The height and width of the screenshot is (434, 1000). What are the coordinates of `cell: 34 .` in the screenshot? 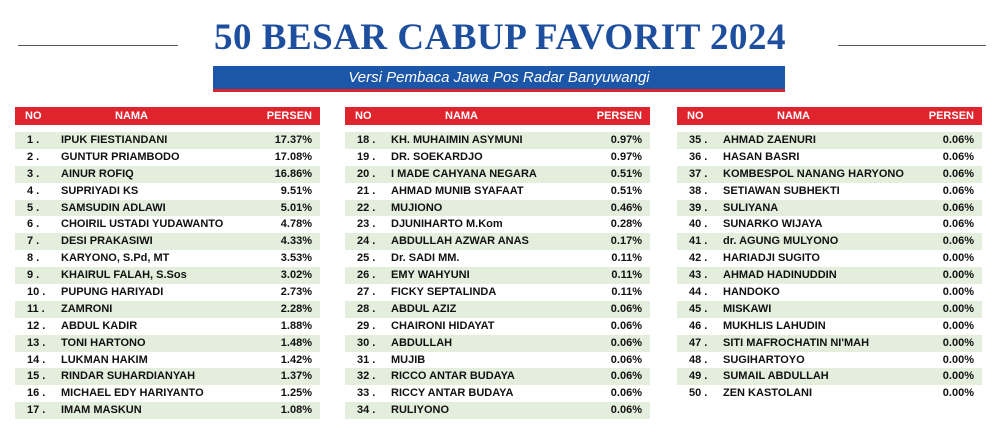 It's located at (366, 410).